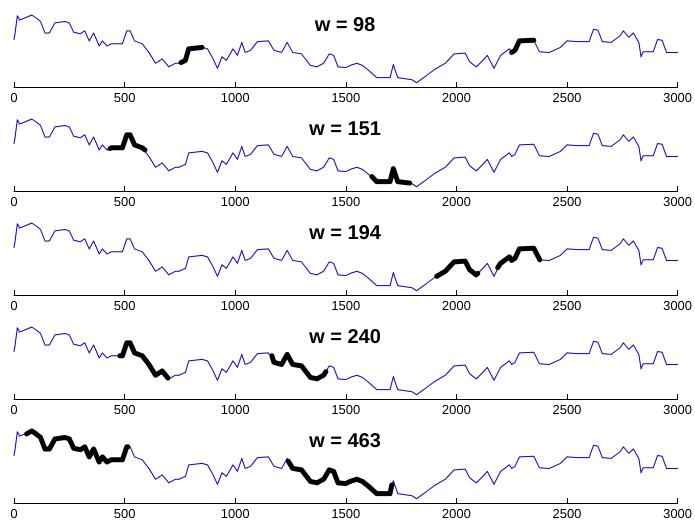  What do you see at coordinates (345, 233) in the screenshot?
I see `chart-title: w = 194` at bounding box center [345, 233].